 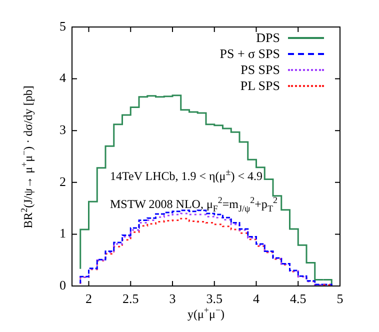 I want to click on legend-label: PS + σ SPS, so click(x=250, y=54).